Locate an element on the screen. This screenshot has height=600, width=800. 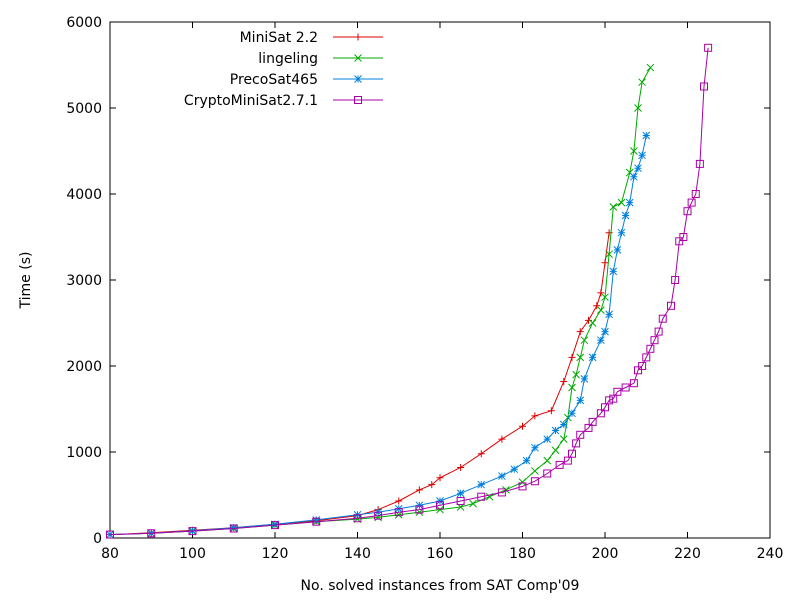
legend-label: PrecoSat465 is located at coordinates (274, 80).